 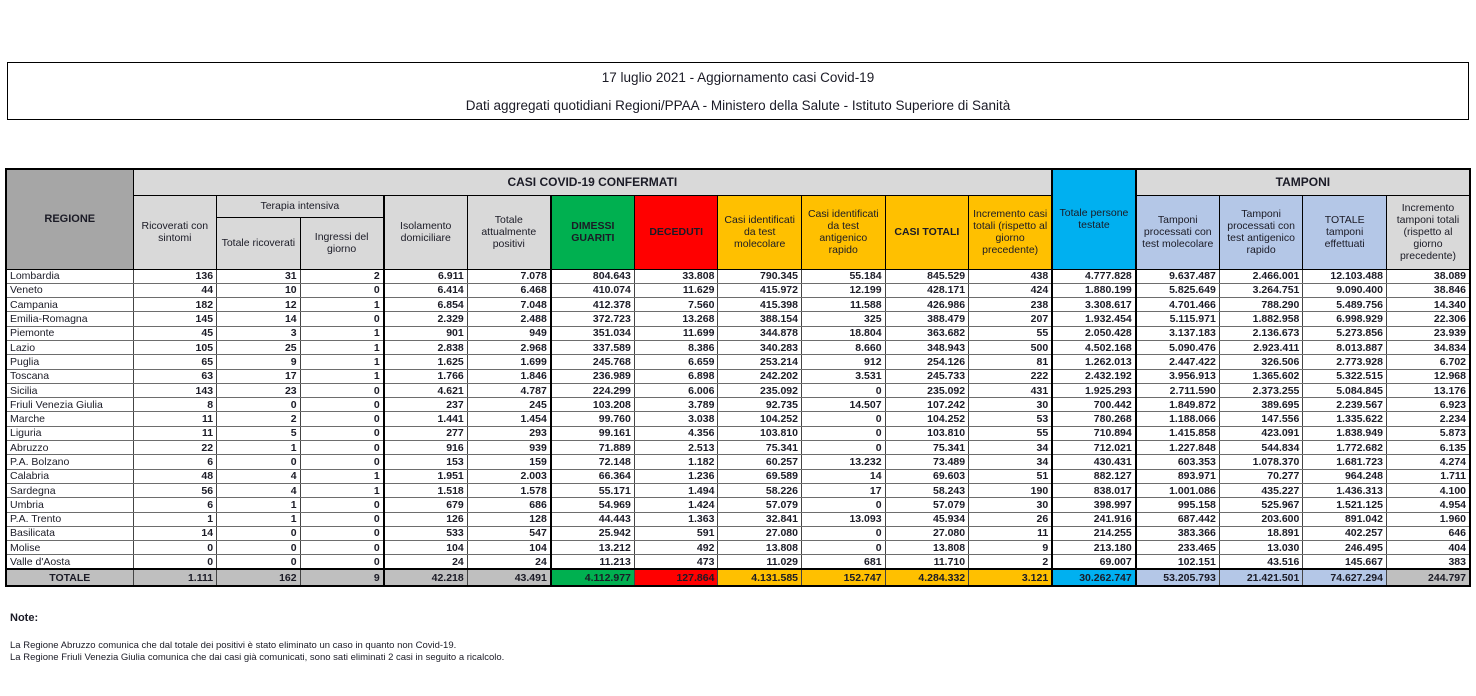 I want to click on value-cell: 224.299, so click(x=592, y=390).